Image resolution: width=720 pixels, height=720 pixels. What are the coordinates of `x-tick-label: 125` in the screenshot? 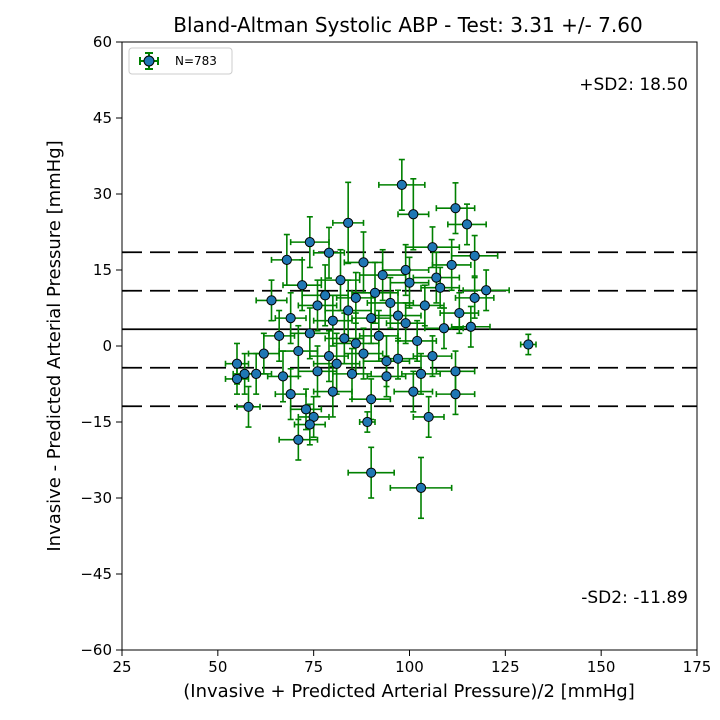 It's located at (505, 667).